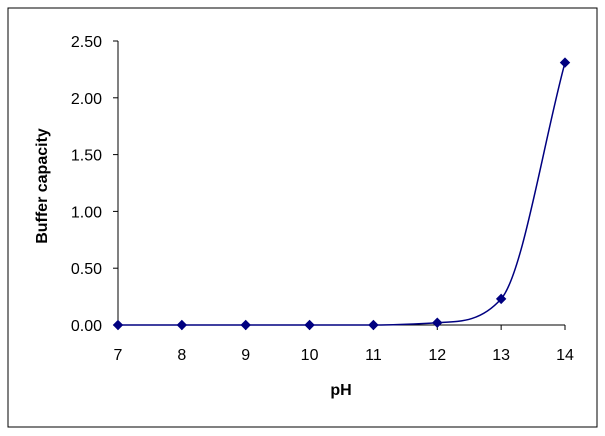 This screenshot has width=605, height=436. Describe the element at coordinates (86, 212) in the screenshot. I see `y-tick-label: 1.00` at that location.